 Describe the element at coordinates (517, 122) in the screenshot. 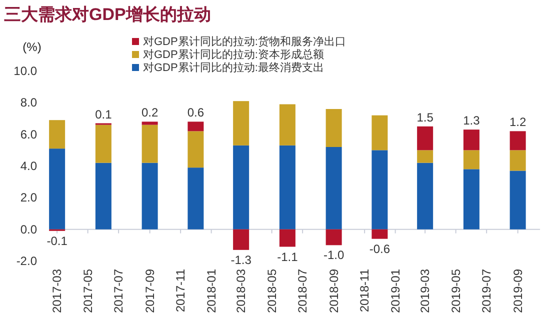

I see `data-label: 1.2` at that location.